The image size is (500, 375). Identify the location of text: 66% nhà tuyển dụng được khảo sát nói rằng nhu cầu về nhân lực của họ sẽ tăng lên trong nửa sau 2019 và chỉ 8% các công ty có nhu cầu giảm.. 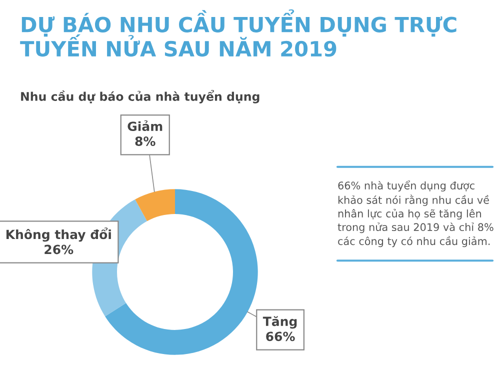
(416, 214).